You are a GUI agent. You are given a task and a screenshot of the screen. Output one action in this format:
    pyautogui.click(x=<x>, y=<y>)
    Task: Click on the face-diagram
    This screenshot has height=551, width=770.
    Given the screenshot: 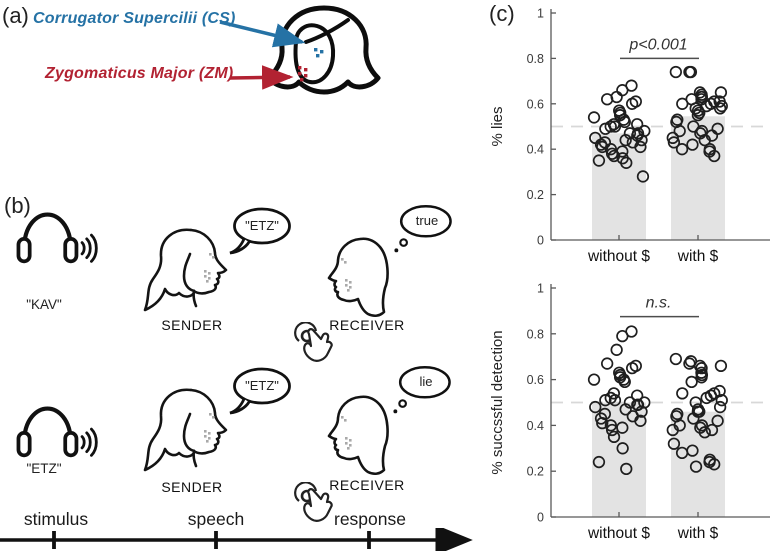 What is the action you would take?
    pyautogui.click(x=300, y=50)
    